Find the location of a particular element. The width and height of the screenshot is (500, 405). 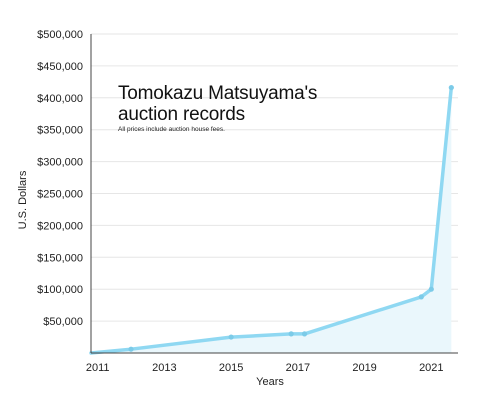

y-axis-title: U.S. Dollars is located at coordinates (23, 199).